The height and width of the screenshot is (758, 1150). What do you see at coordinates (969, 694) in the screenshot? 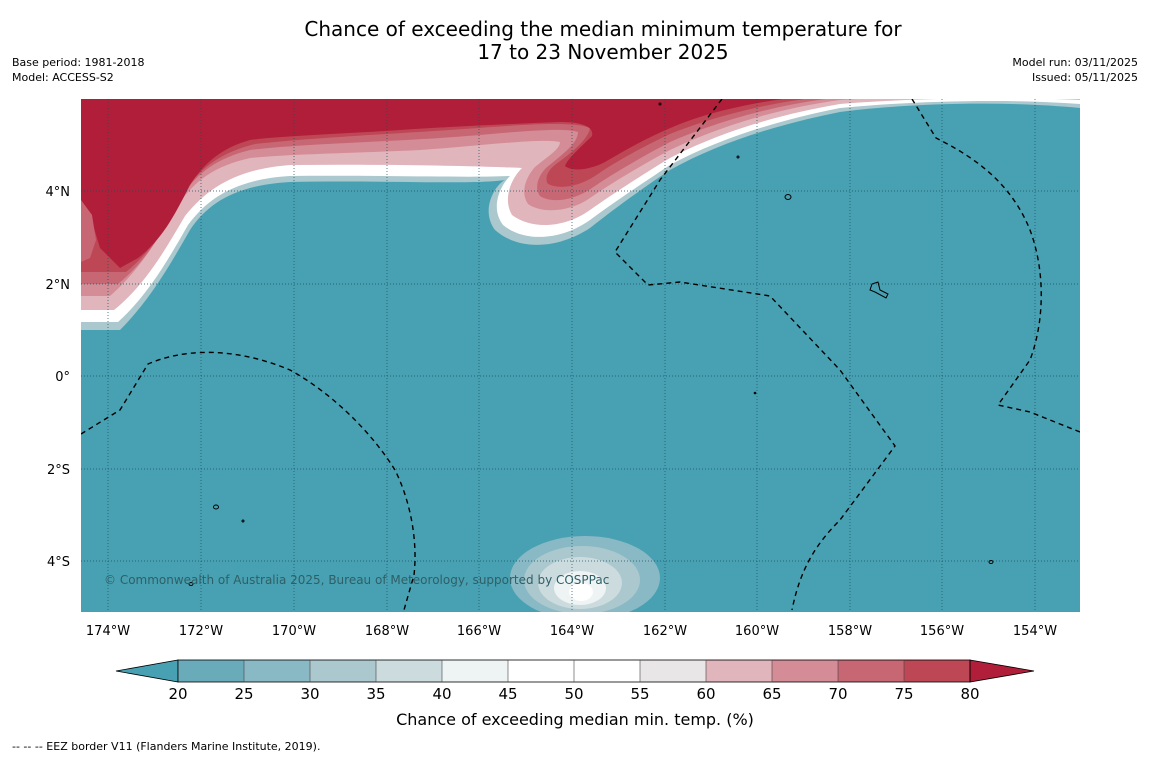
I see `colorbar-tick: 80` at bounding box center [969, 694].